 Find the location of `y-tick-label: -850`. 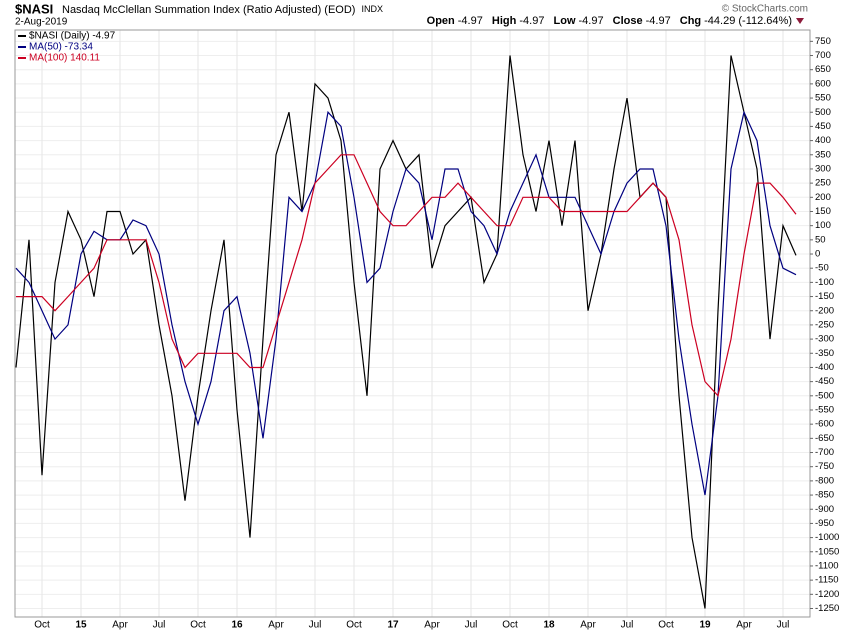

y-tick-label: -850 is located at coordinates (824, 495).